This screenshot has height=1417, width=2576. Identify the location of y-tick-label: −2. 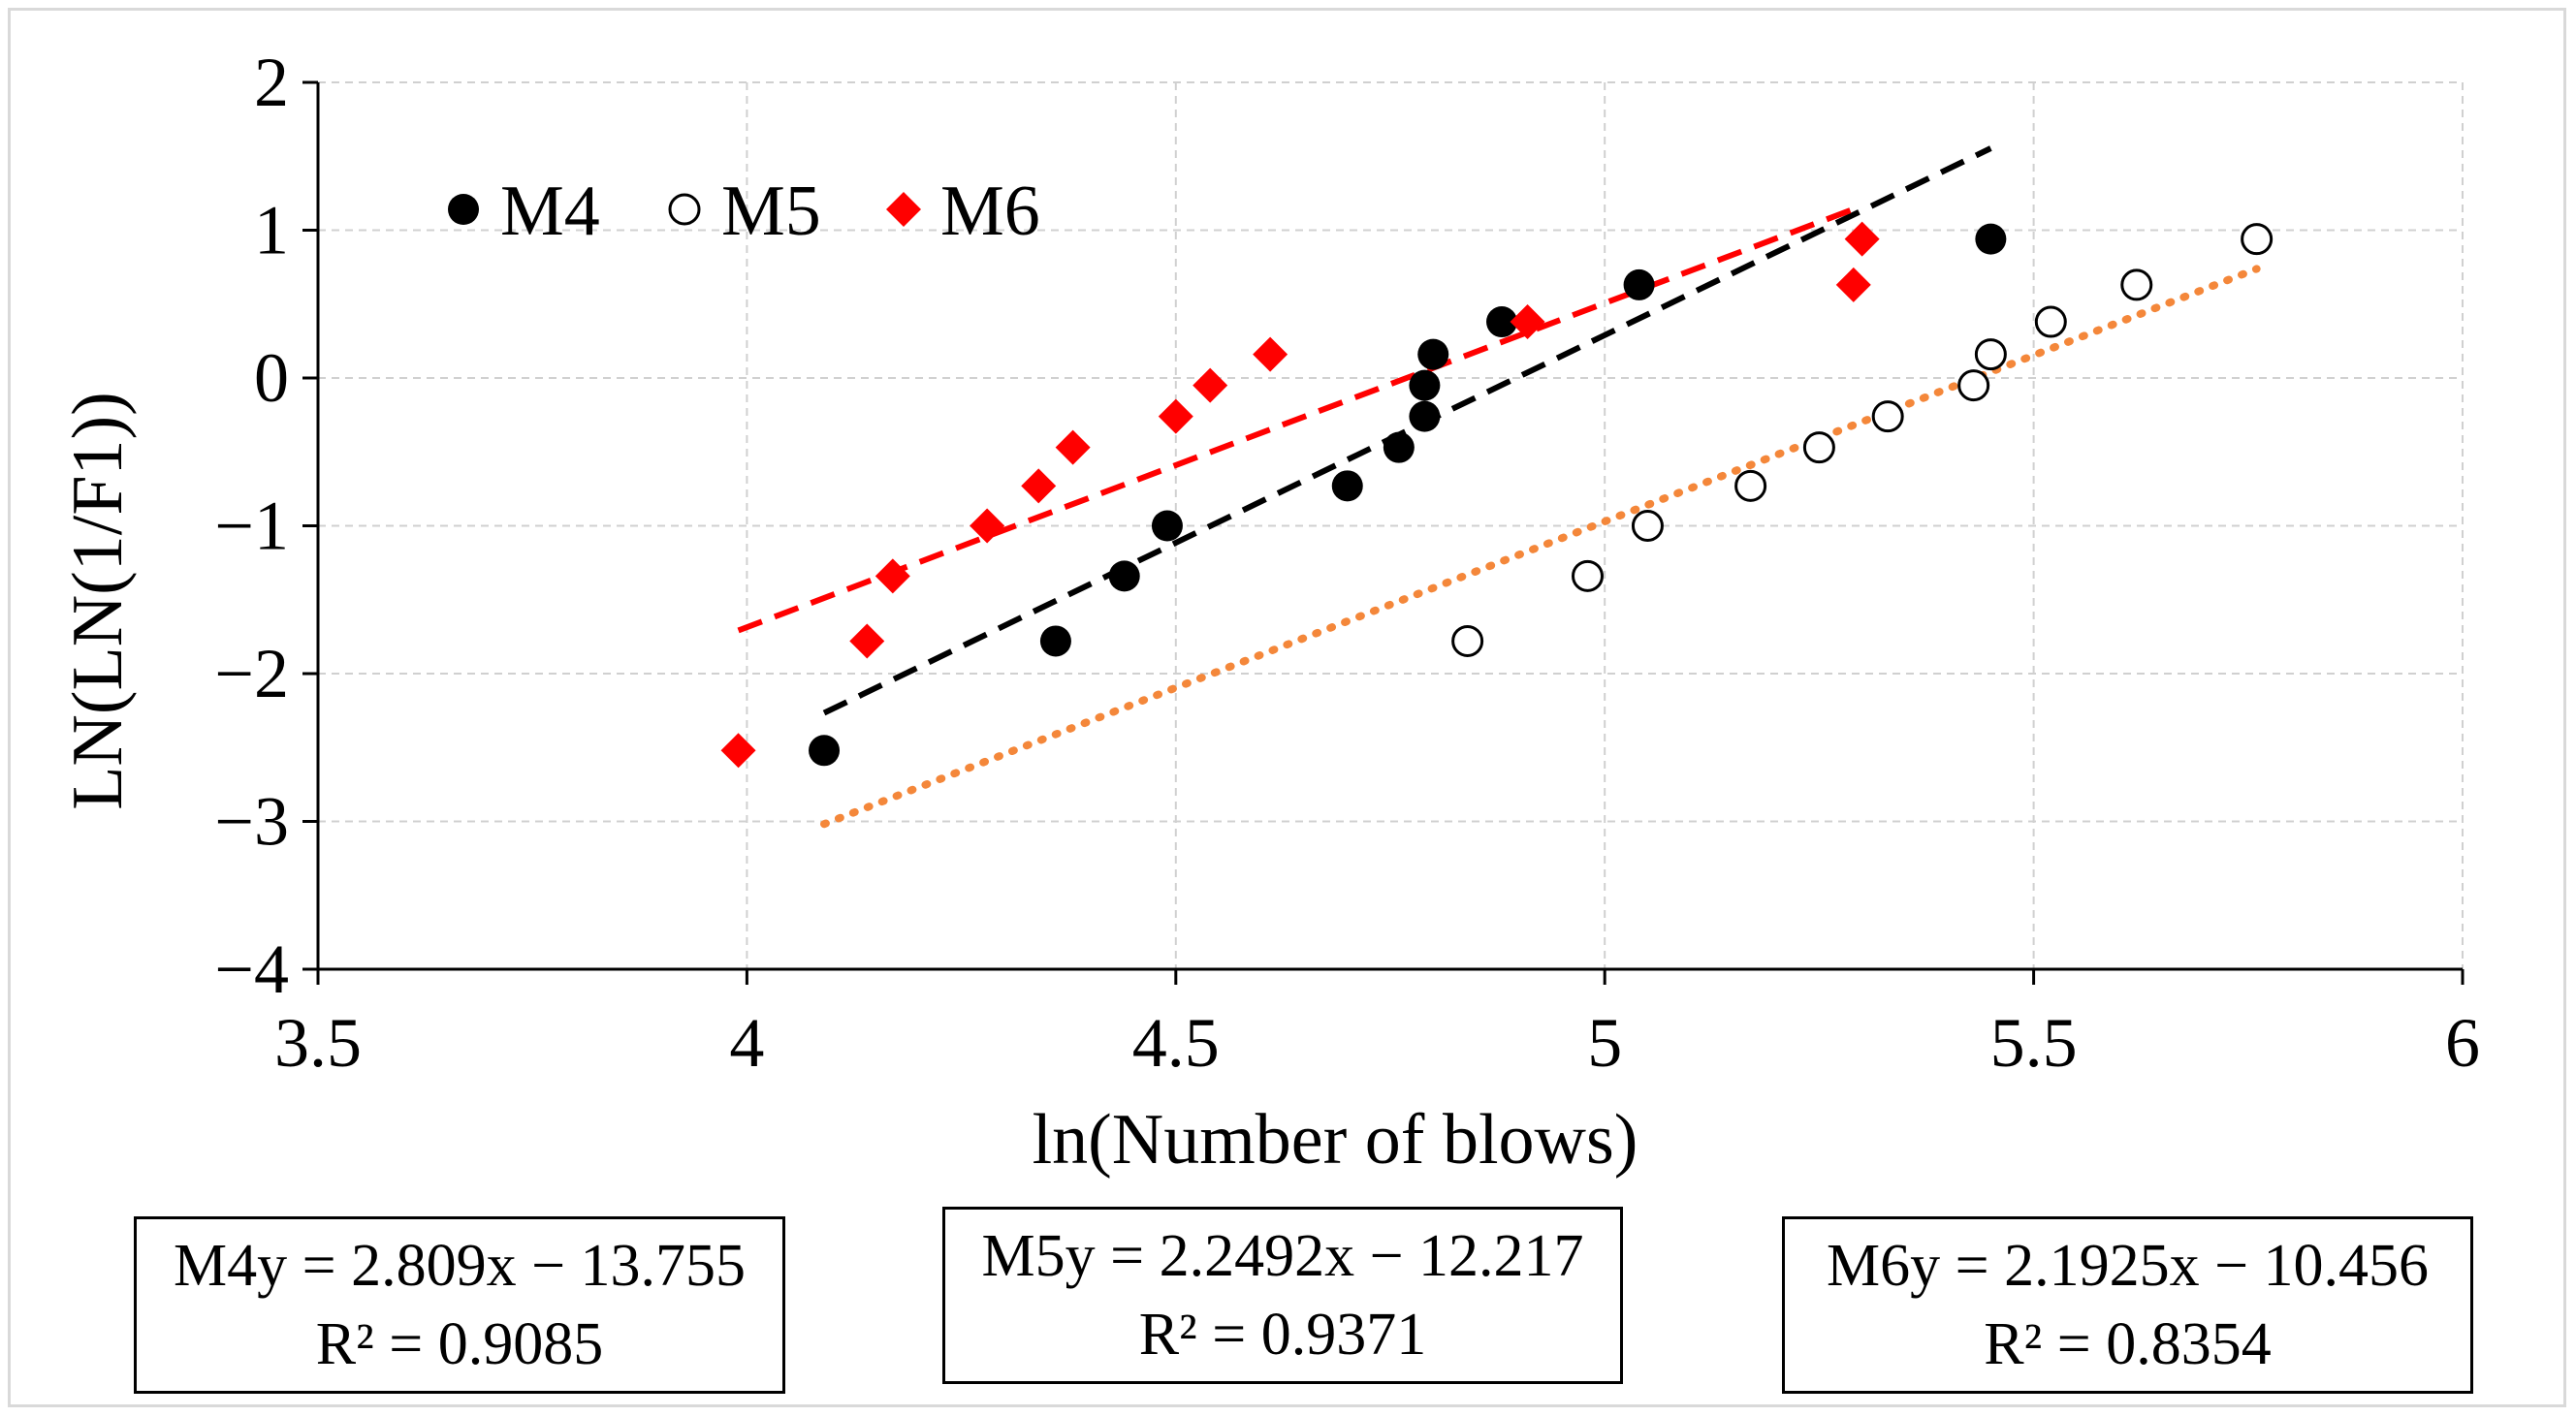
(251, 673).